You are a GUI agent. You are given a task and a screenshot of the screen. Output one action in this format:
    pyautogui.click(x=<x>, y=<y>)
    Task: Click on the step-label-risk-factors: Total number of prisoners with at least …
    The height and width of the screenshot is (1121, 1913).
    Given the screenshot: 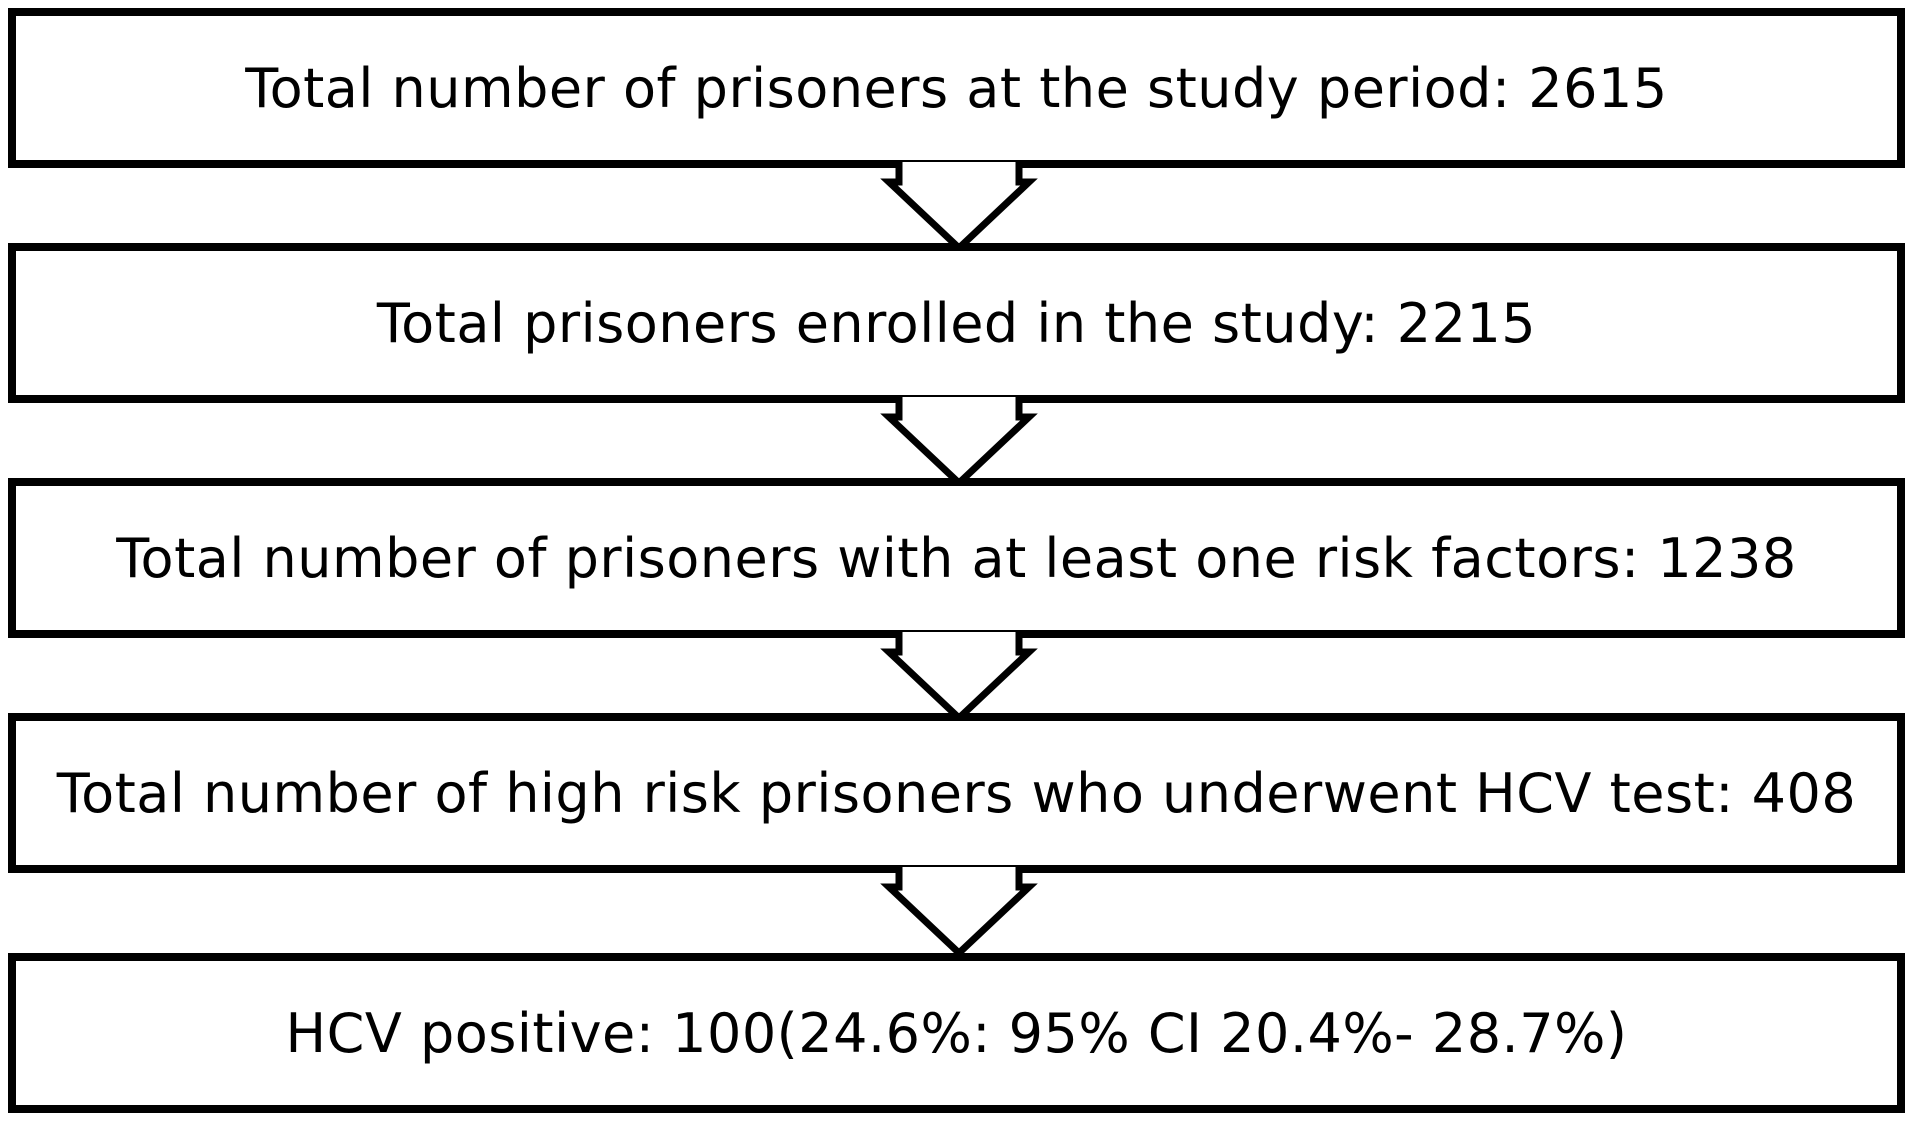 What is the action you would take?
    pyautogui.click(x=956, y=558)
    